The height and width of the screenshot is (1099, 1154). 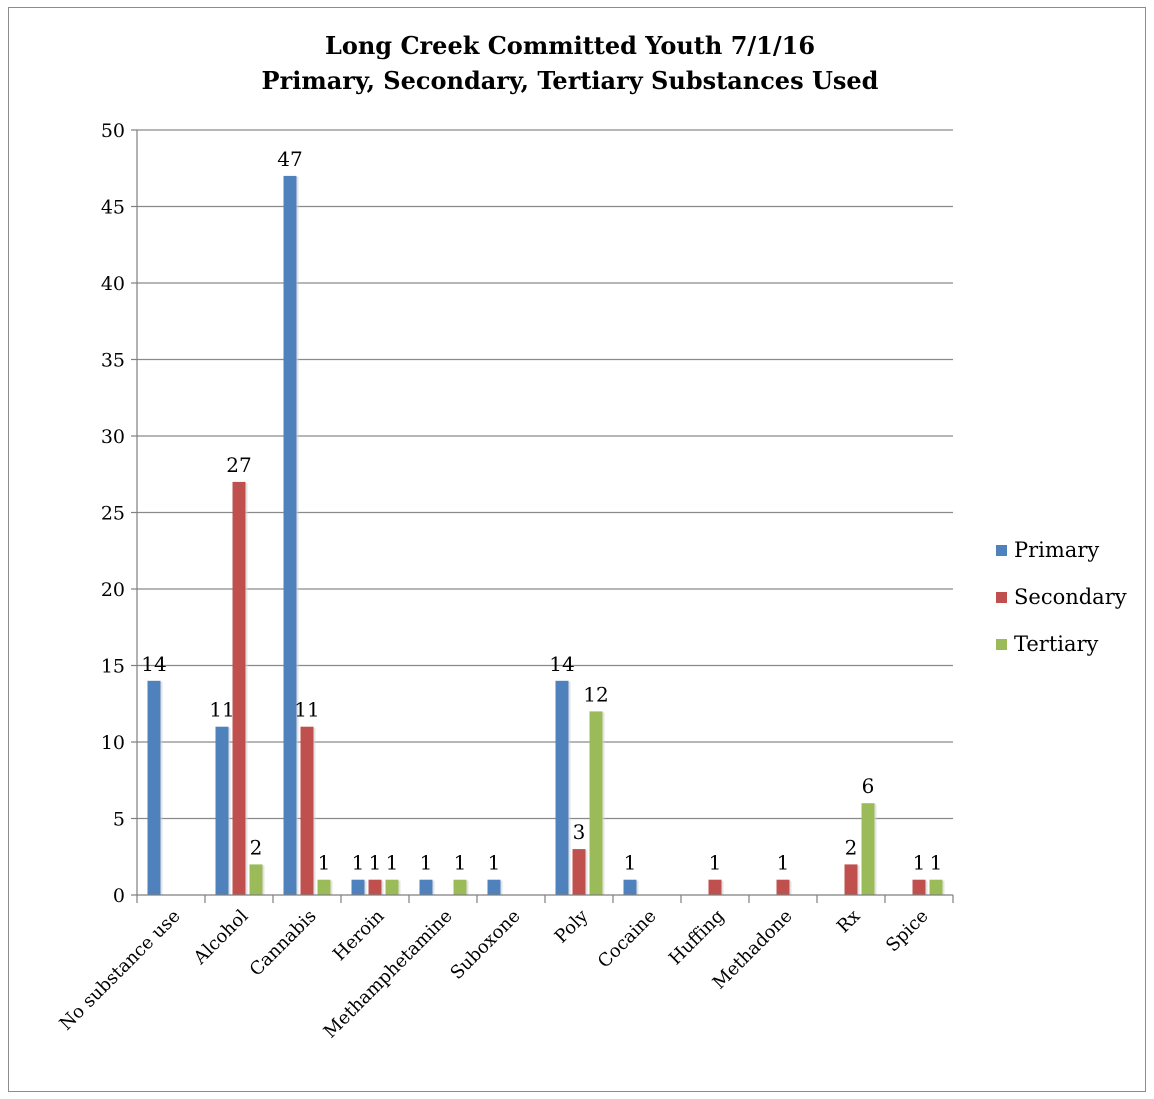 I want to click on y-tick-label: 20, so click(x=113, y=590).